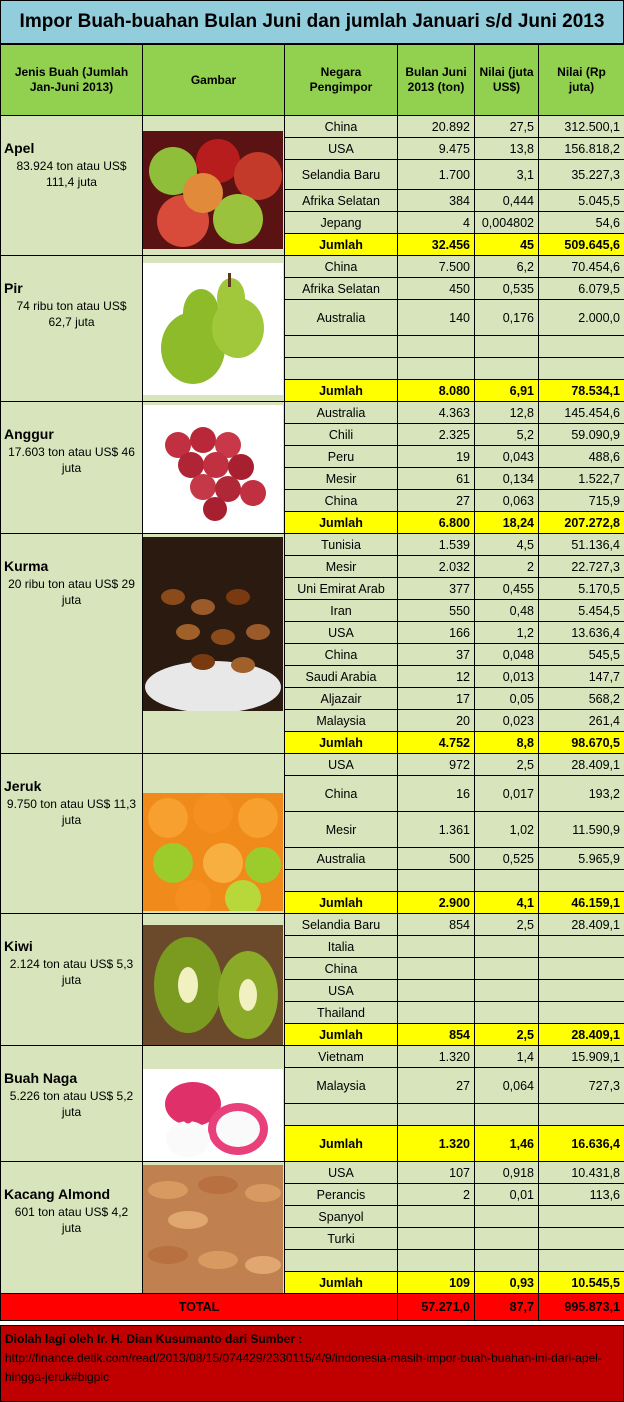  What do you see at coordinates (341, 1194) in the screenshot?
I see `country-cell: Perancis` at bounding box center [341, 1194].